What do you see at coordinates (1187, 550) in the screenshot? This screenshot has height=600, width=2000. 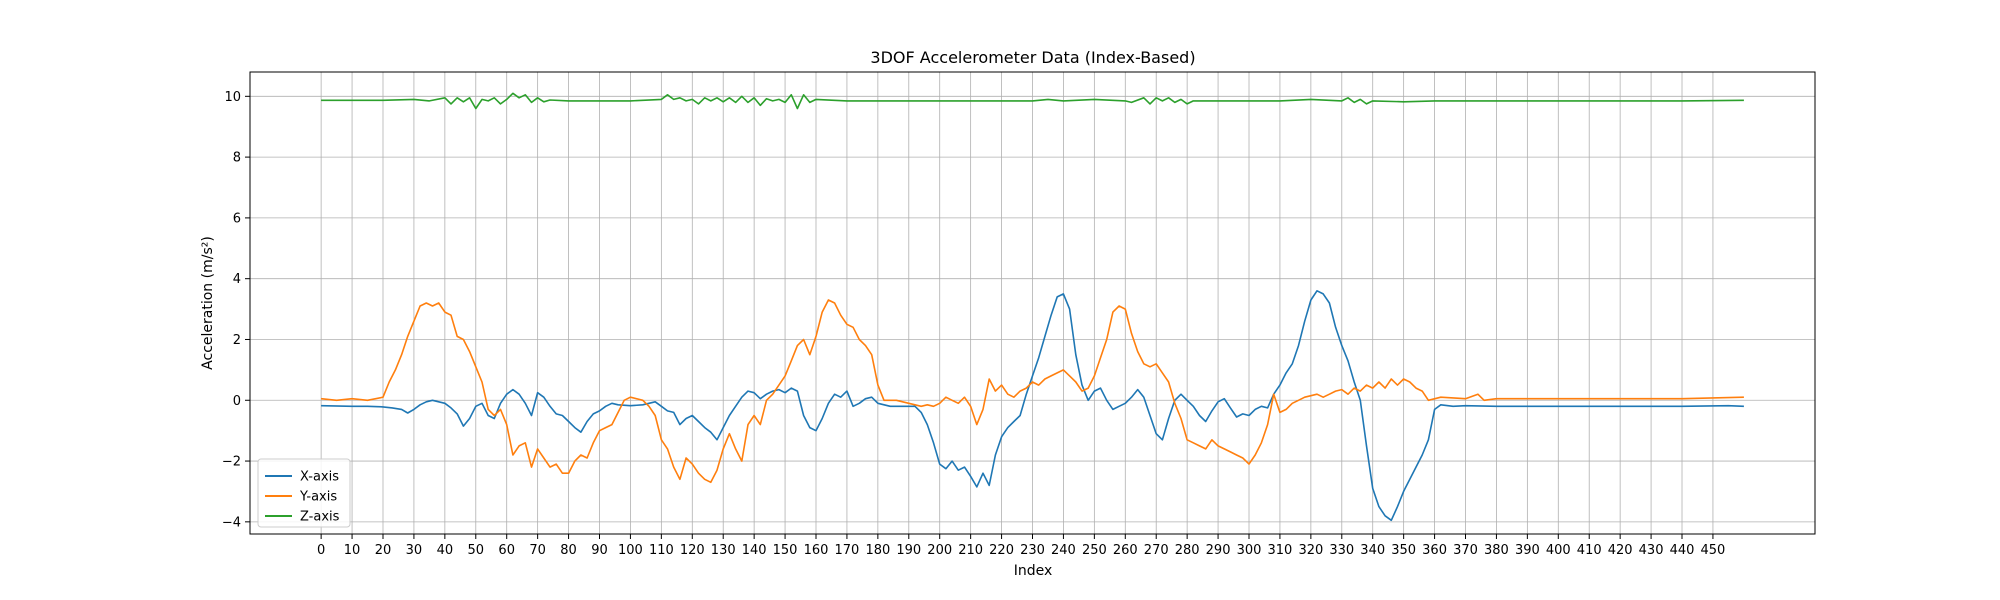 I see `x-tick-label: 280` at bounding box center [1187, 550].